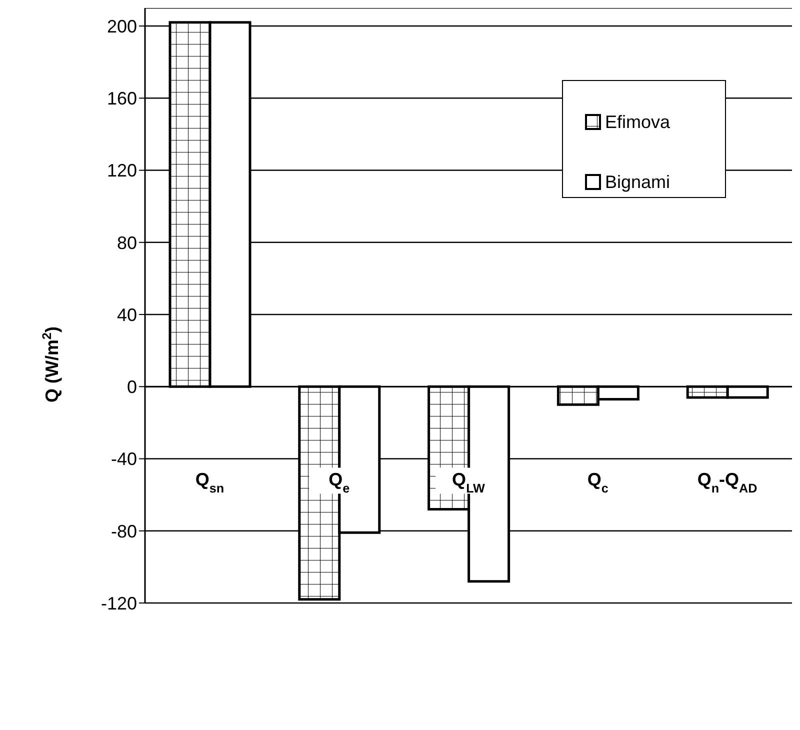 The height and width of the screenshot is (730, 800). Describe the element at coordinates (118, 603) in the screenshot. I see `y-tick-label: -120` at that location.